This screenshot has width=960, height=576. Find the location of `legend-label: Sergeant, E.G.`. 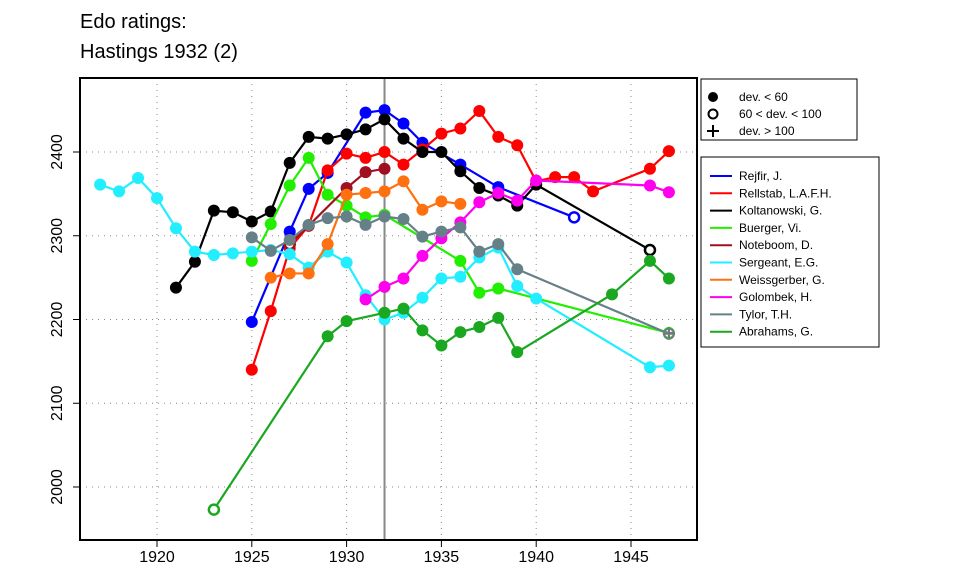

legend-label: Sergeant, E.G. is located at coordinates (778, 263).